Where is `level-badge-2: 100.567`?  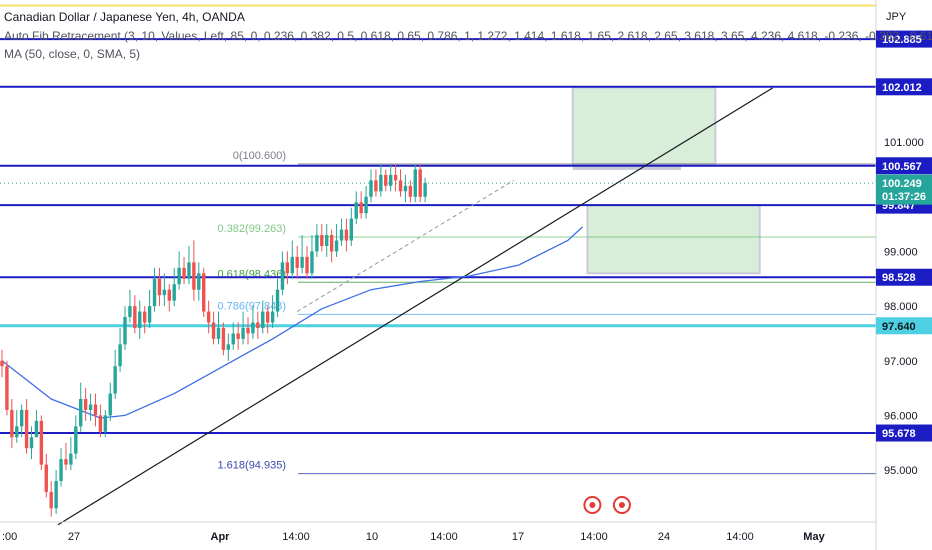 level-badge-2: 100.567 is located at coordinates (904, 166).